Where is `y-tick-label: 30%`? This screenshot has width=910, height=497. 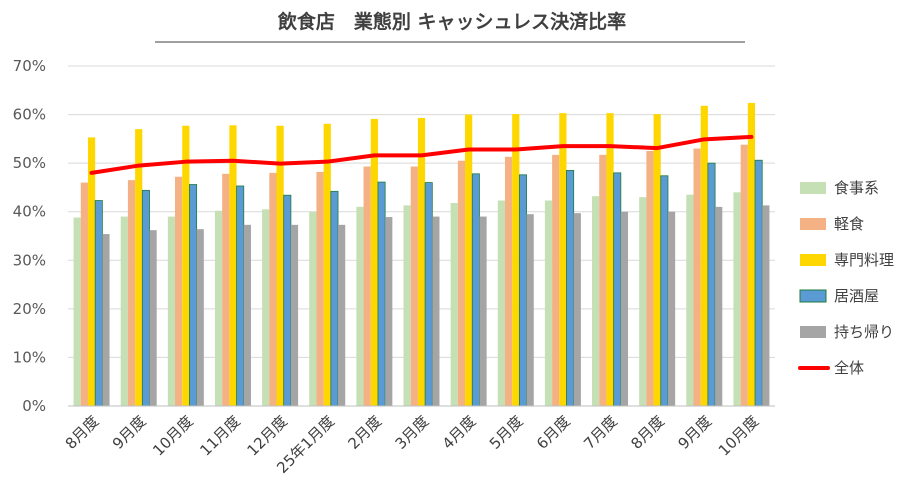
y-tick-label: 30% is located at coordinates (29, 260).